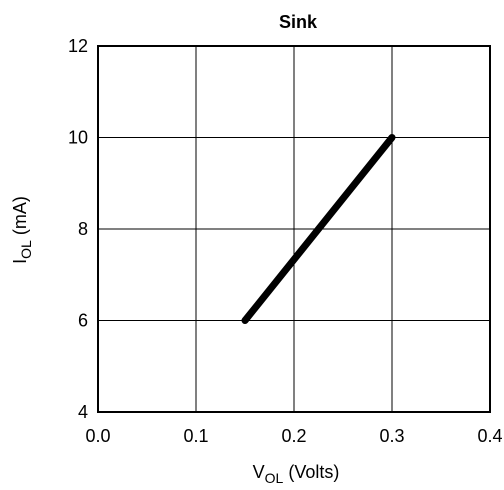 Image resolution: width=504 pixels, height=490 pixels. What do you see at coordinates (391, 436) in the screenshot?
I see `x-tick-label: 0.3` at bounding box center [391, 436].